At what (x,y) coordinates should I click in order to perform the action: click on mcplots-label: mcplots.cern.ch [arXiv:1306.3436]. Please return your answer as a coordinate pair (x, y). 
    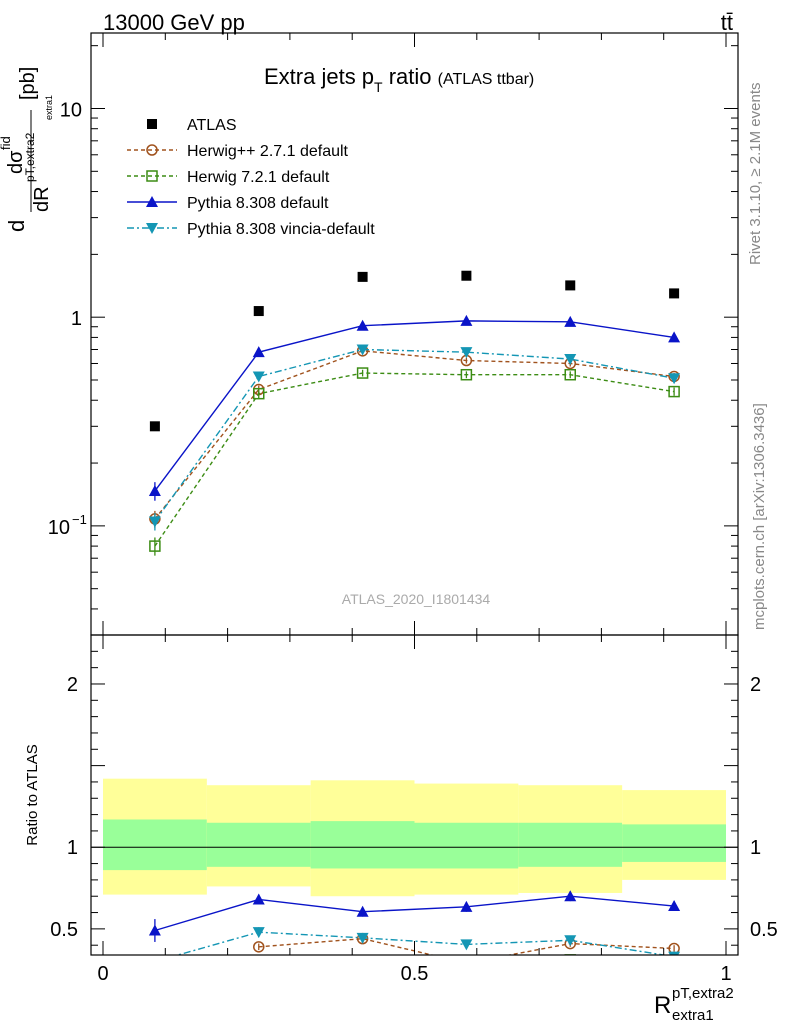
    Looking at the image, I should click on (759, 516).